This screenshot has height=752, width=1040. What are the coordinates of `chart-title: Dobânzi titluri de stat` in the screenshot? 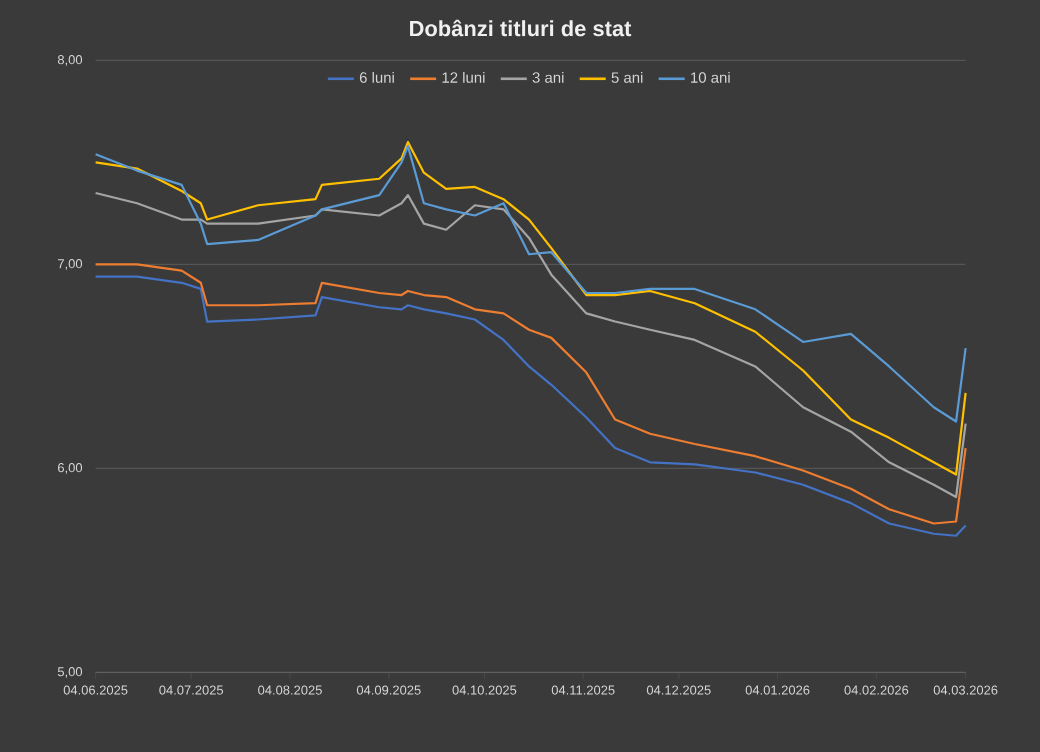 It's located at (521, 28).